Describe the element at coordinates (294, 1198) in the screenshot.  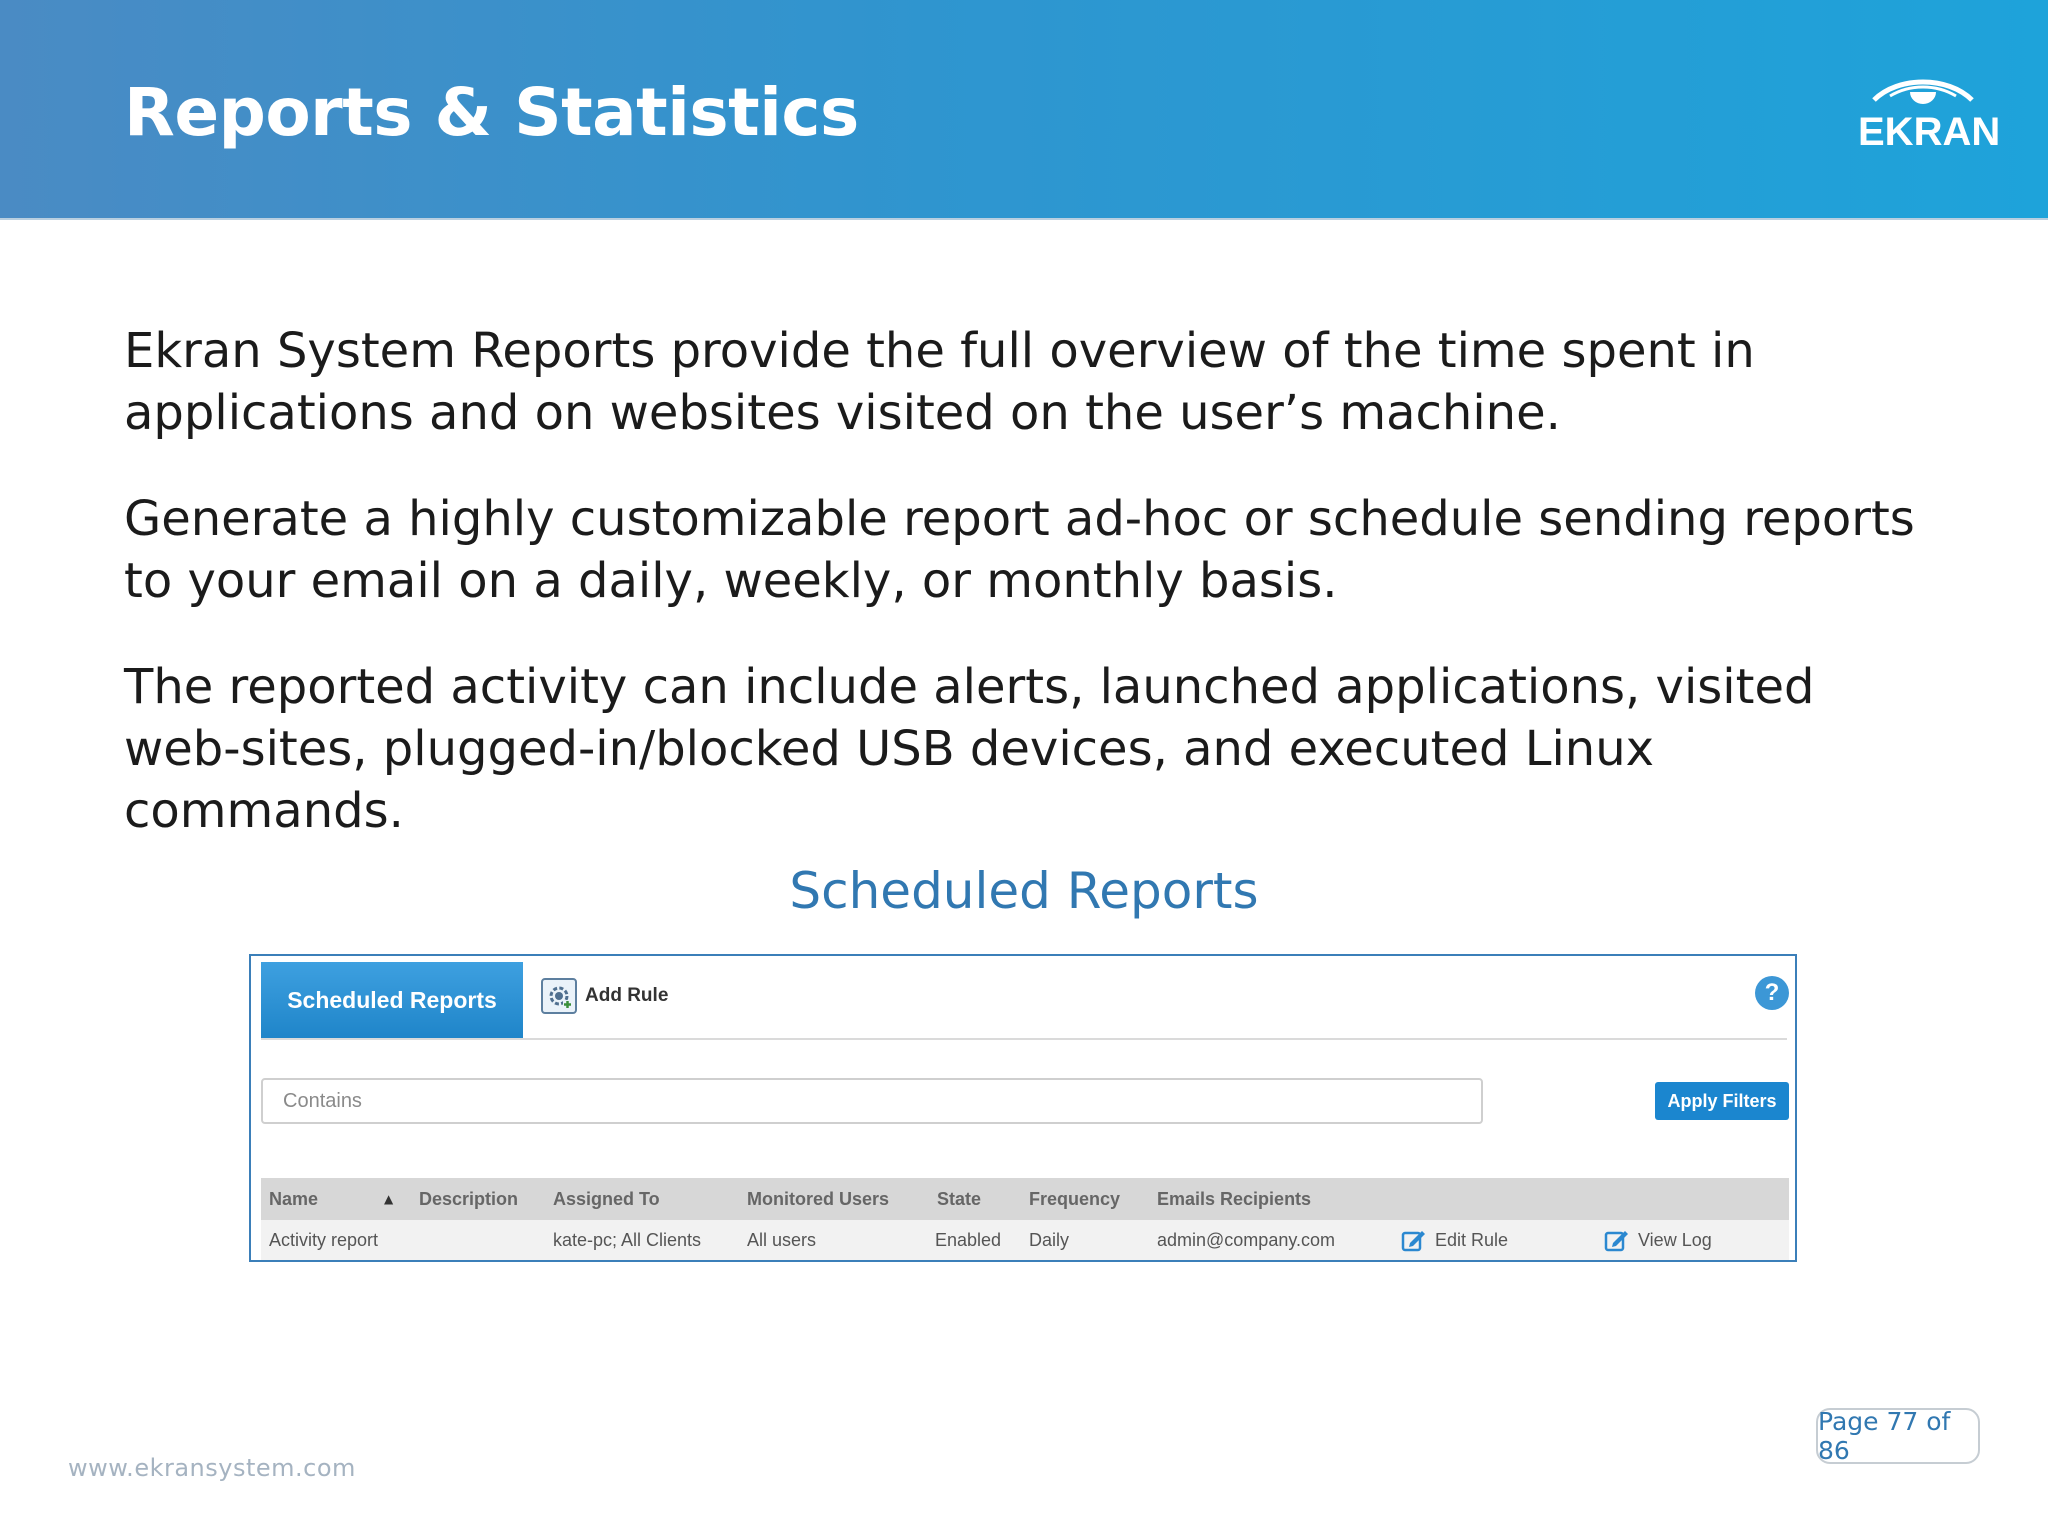
I see `column-header-name: Name` at that location.